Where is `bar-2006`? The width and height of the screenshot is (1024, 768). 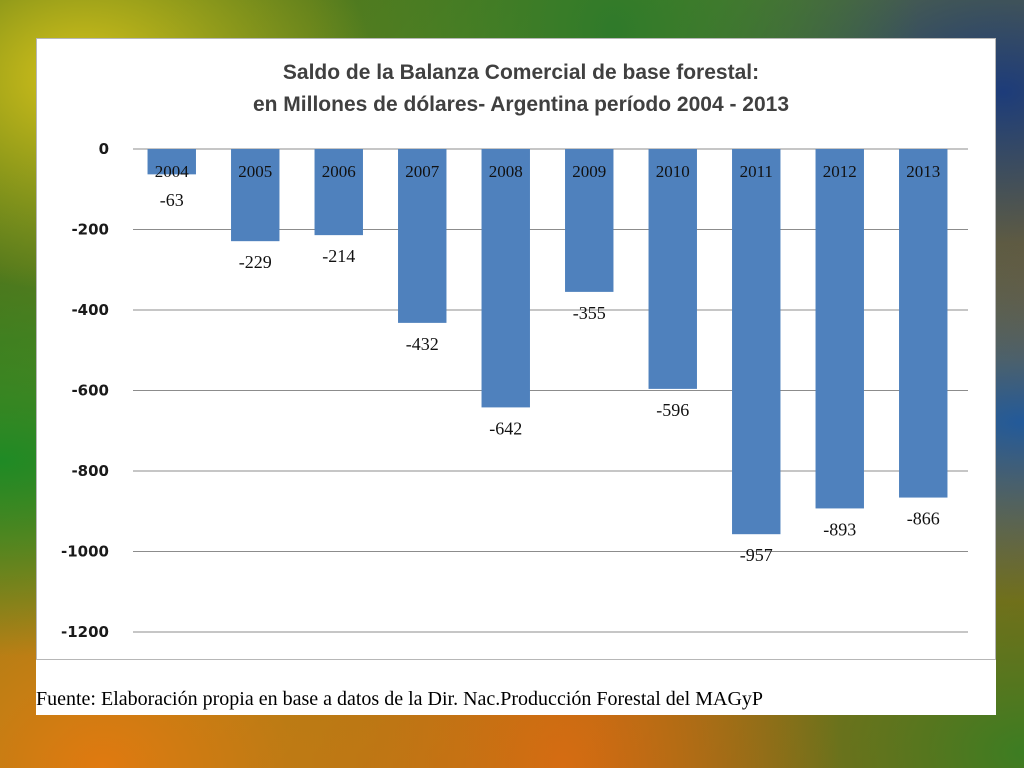
bar-2006 is located at coordinates (338, 192).